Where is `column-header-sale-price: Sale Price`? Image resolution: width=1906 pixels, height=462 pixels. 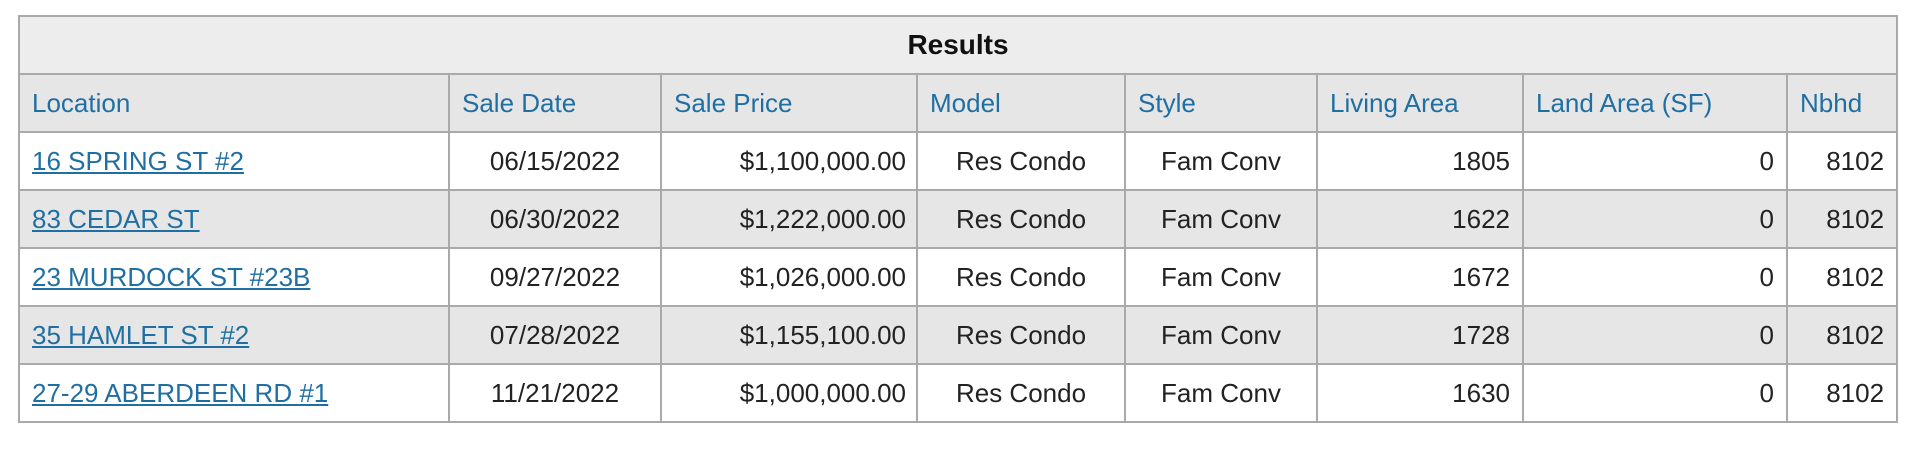
column-header-sale-price: Sale Price is located at coordinates (789, 103).